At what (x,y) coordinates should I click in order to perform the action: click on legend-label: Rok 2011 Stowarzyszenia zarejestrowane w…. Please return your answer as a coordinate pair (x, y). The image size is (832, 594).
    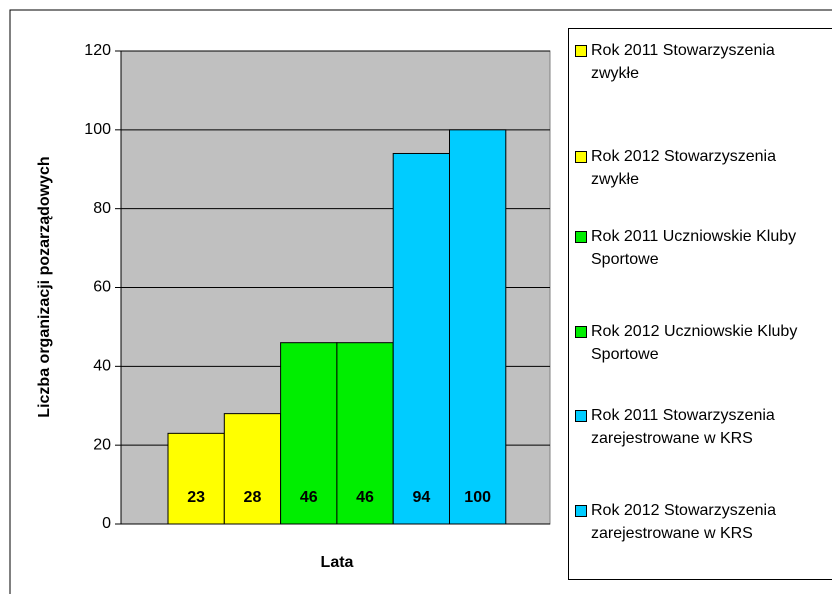
    Looking at the image, I should click on (683, 427).